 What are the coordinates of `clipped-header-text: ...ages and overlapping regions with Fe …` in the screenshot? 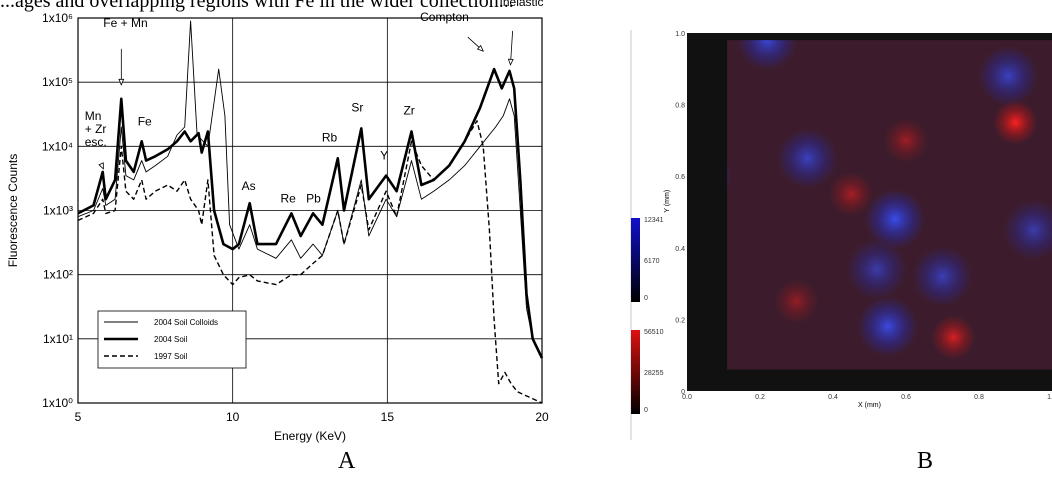 It's located at (257, 6).